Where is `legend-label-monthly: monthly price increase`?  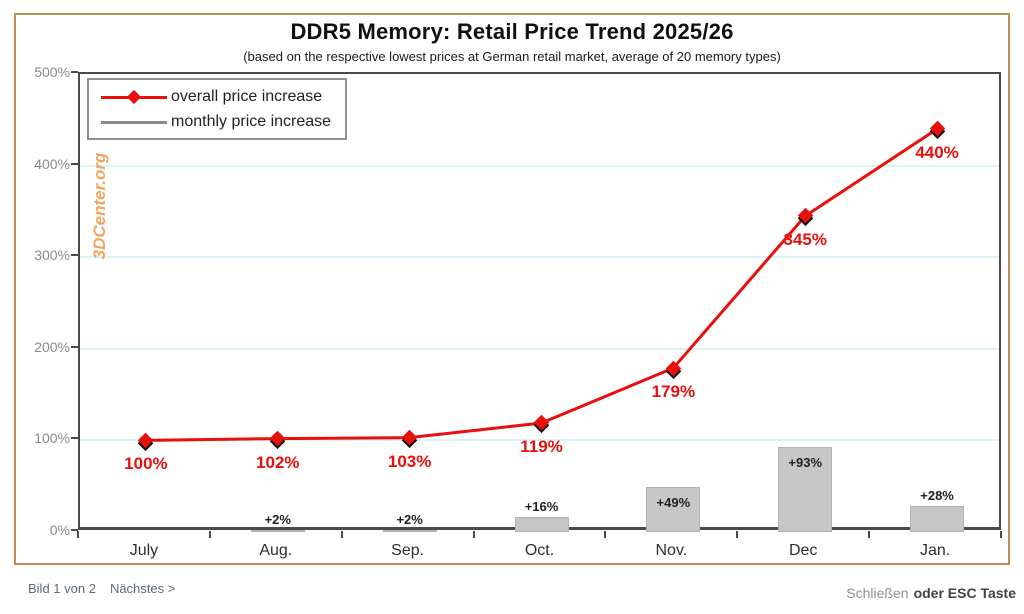
legend-label-monthly: monthly price increase is located at coordinates (251, 121).